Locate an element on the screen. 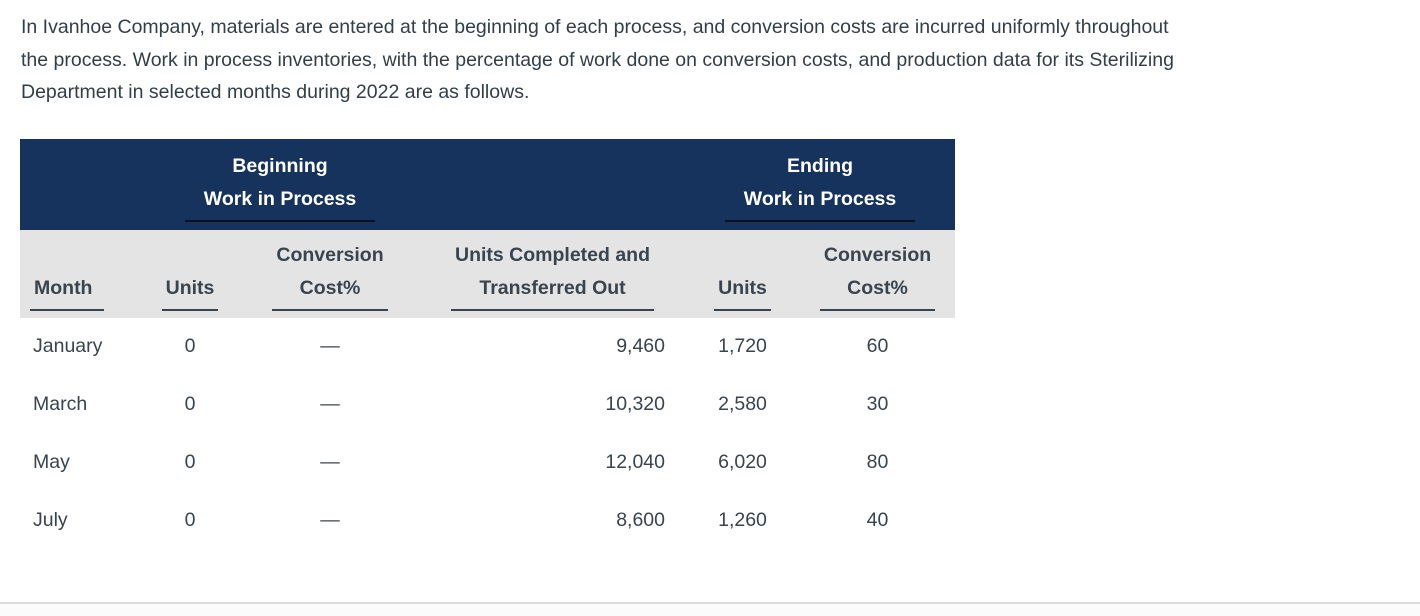  group-header-line1: Ending is located at coordinates (820, 166).